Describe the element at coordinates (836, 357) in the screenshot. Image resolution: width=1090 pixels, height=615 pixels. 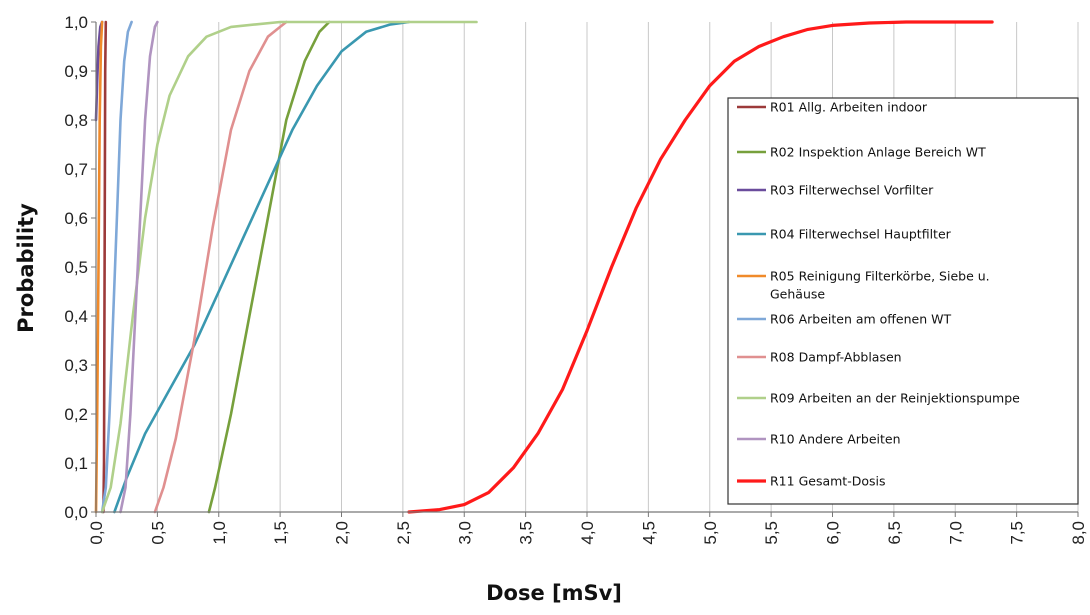
I see `legend-label: R08 Dampf-Abblasen` at that location.